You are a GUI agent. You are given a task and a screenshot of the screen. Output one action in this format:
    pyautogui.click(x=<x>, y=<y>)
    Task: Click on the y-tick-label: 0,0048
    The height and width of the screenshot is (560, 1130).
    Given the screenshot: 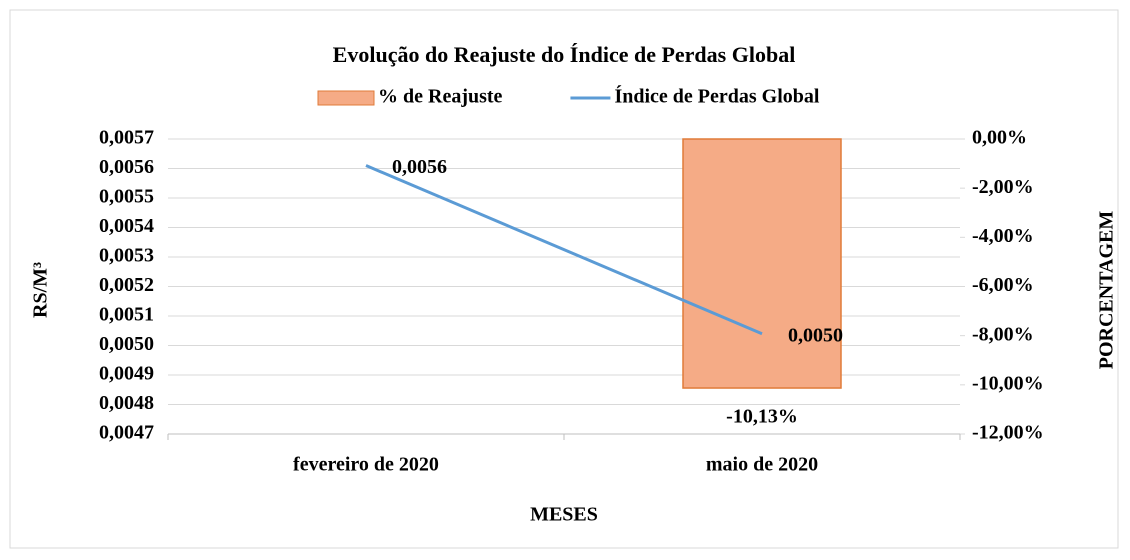 What is the action you would take?
    pyautogui.click(x=126, y=403)
    